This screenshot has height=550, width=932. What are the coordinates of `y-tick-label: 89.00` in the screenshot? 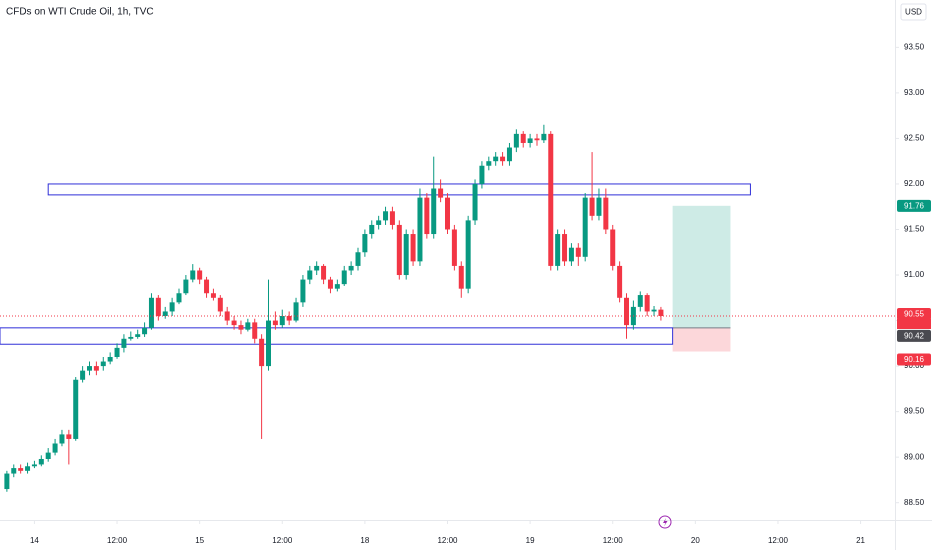 It's located at (914, 456).